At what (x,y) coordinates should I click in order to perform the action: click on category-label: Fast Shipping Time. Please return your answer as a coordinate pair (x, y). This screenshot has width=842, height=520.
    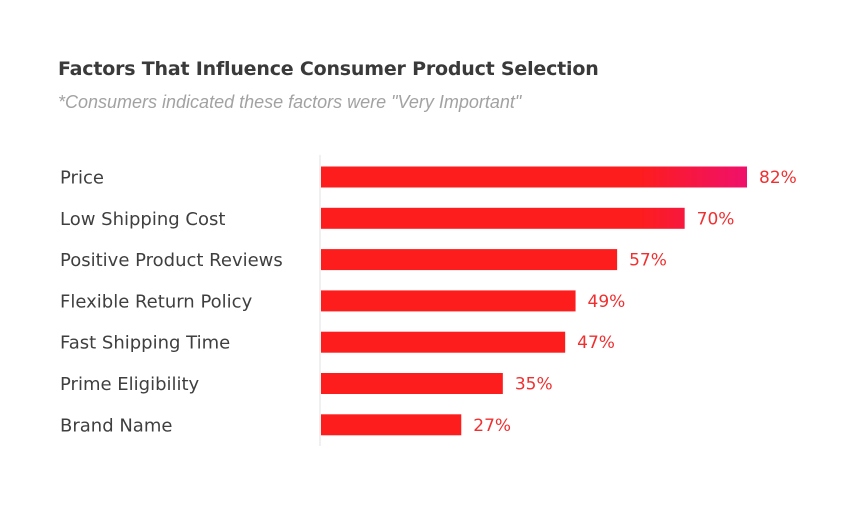
    Looking at the image, I should click on (145, 343).